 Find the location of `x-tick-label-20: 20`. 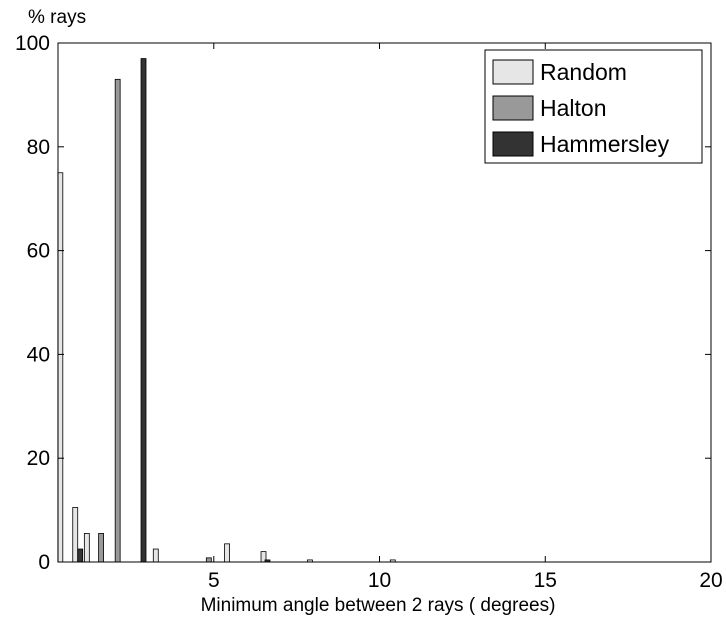

x-tick-label-20: 20 is located at coordinates (710, 580).